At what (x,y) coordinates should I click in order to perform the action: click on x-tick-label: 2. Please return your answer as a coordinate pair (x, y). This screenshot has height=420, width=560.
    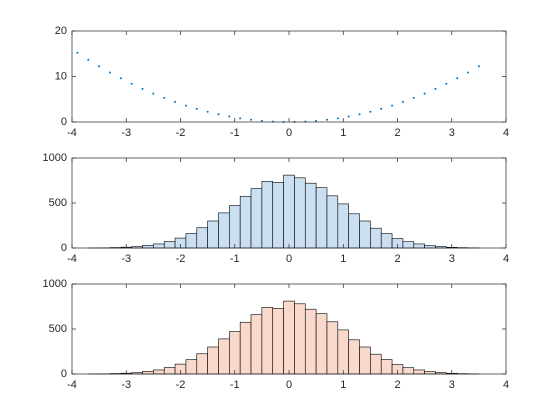
    Looking at the image, I should click on (397, 385).